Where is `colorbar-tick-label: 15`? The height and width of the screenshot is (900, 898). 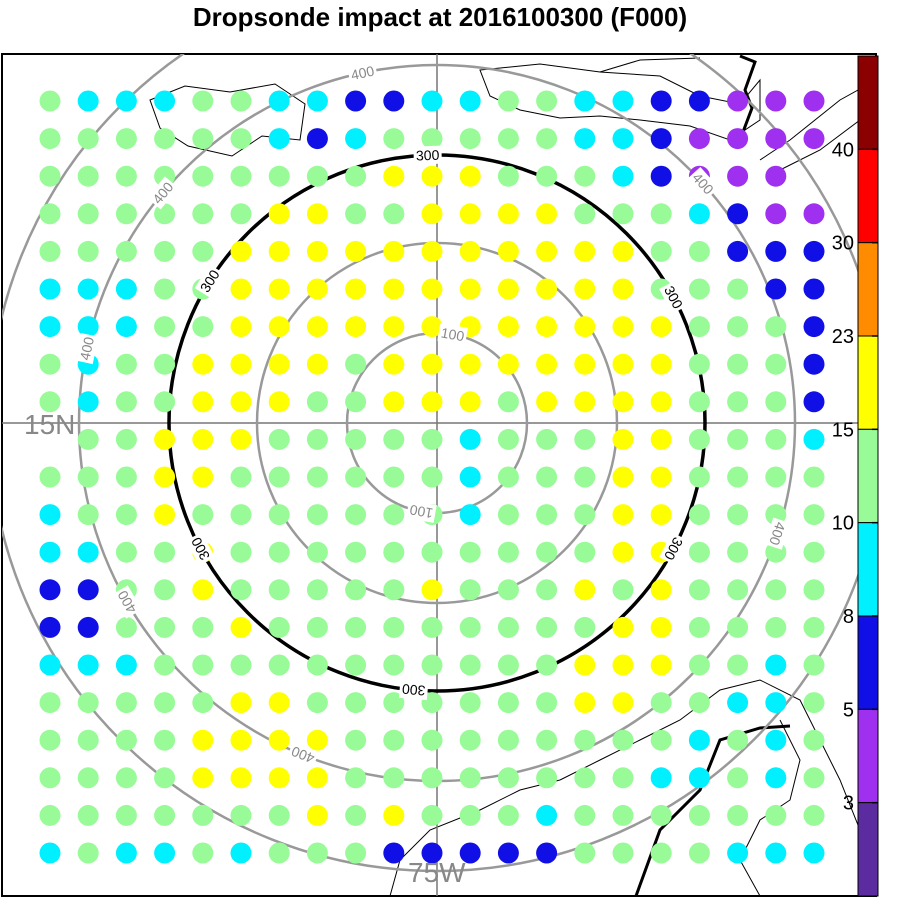
colorbar-tick-label: 15 is located at coordinates (843, 430).